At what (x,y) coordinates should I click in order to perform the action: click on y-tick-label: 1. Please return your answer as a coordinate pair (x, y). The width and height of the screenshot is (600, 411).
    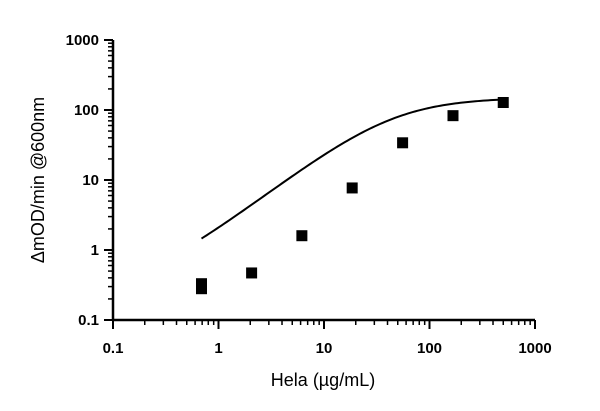
    Looking at the image, I should click on (95, 250).